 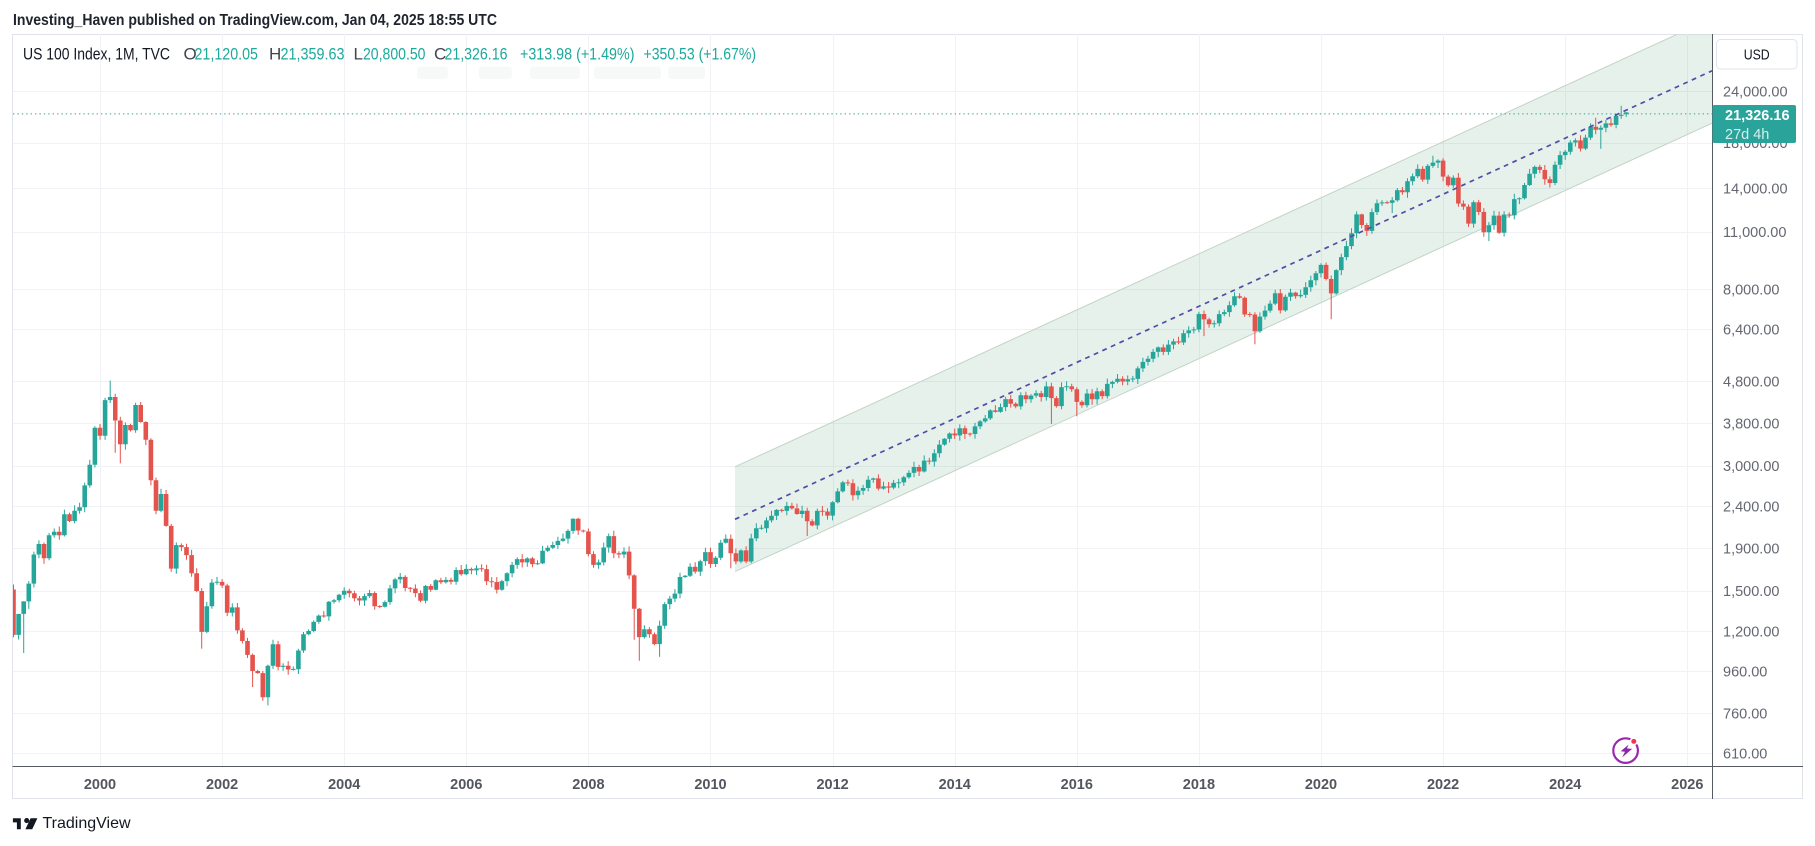 What do you see at coordinates (1751, 592) in the screenshot?
I see `svg-text: 1,500.00` at bounding box center [1751, 592].